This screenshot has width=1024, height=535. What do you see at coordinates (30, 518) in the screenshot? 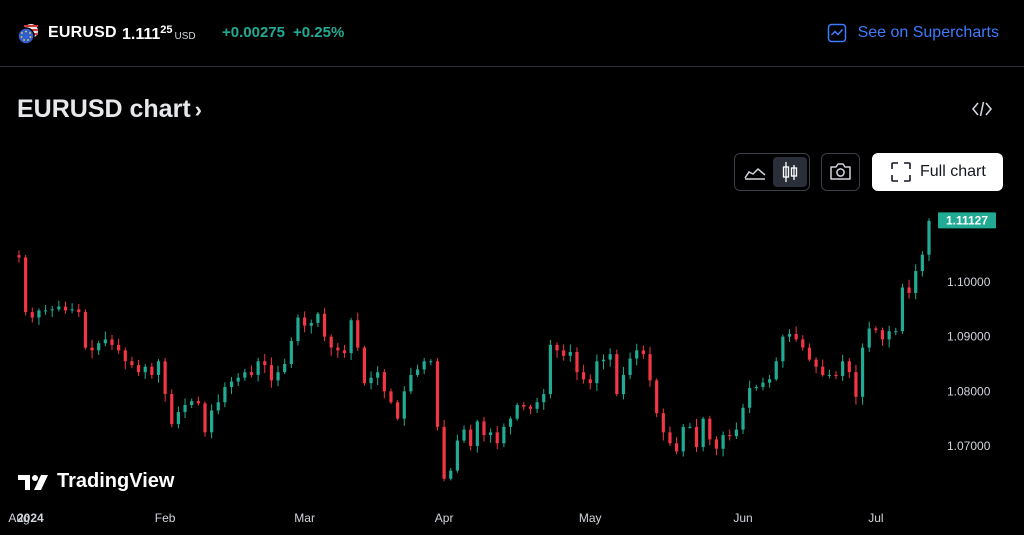
I see `x-tick-label: 2024` at bounding box center [30, 518].